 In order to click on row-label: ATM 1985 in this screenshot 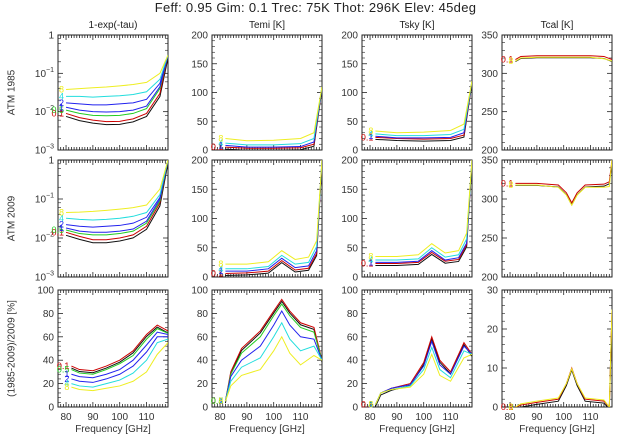, I will do `click(12, 92)`.